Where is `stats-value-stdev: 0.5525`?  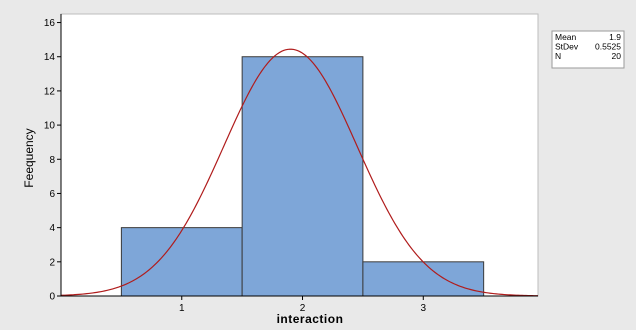
stats-value-stdev: 0.5525 is located at coordinates (608, 47).